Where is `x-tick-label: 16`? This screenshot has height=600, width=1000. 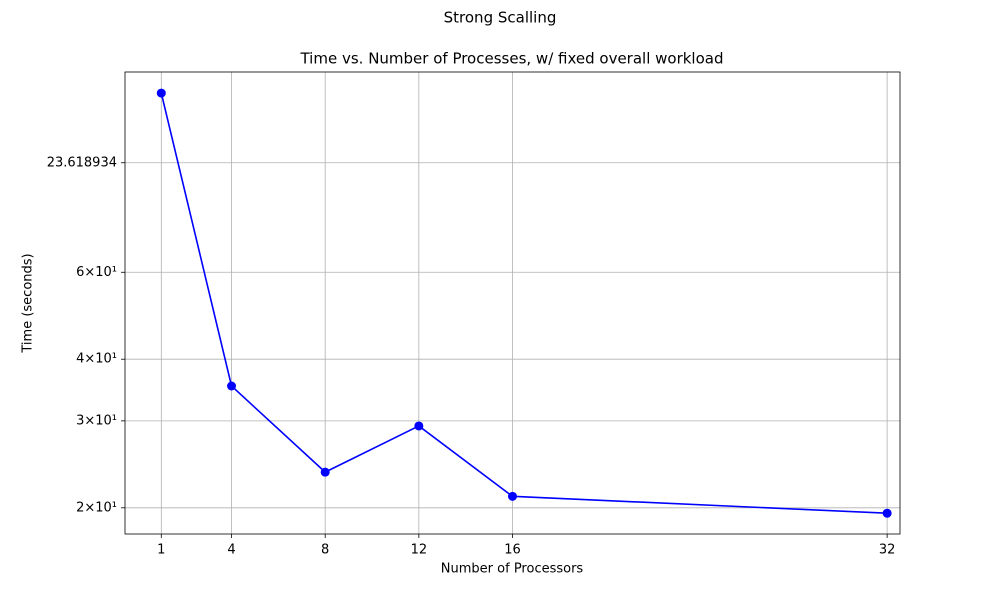
x-tick-label: 16 is located at coordinates (512, 550).